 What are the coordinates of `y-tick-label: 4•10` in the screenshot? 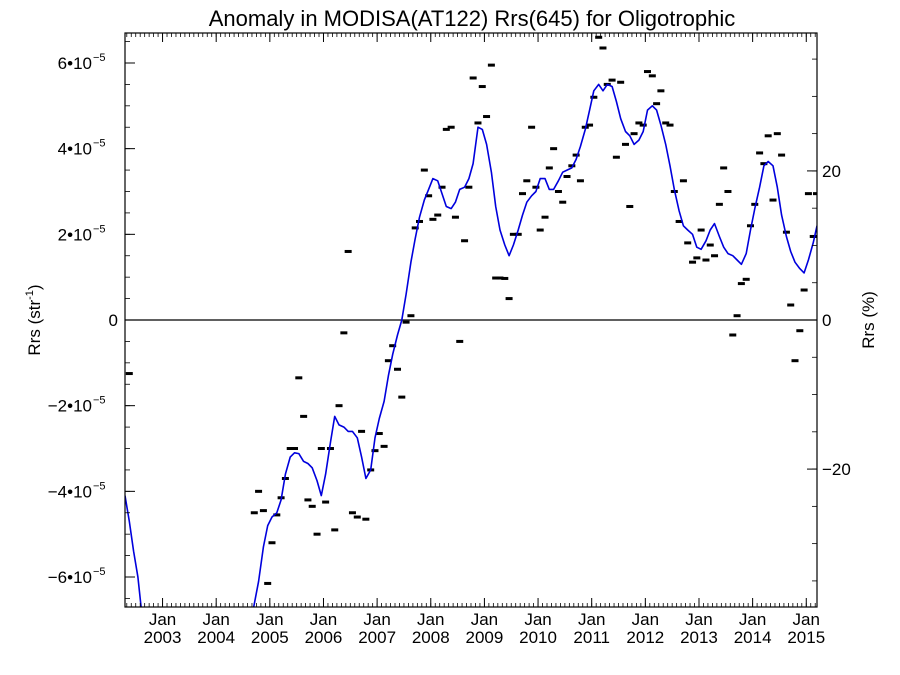 It's located at (75, 149).